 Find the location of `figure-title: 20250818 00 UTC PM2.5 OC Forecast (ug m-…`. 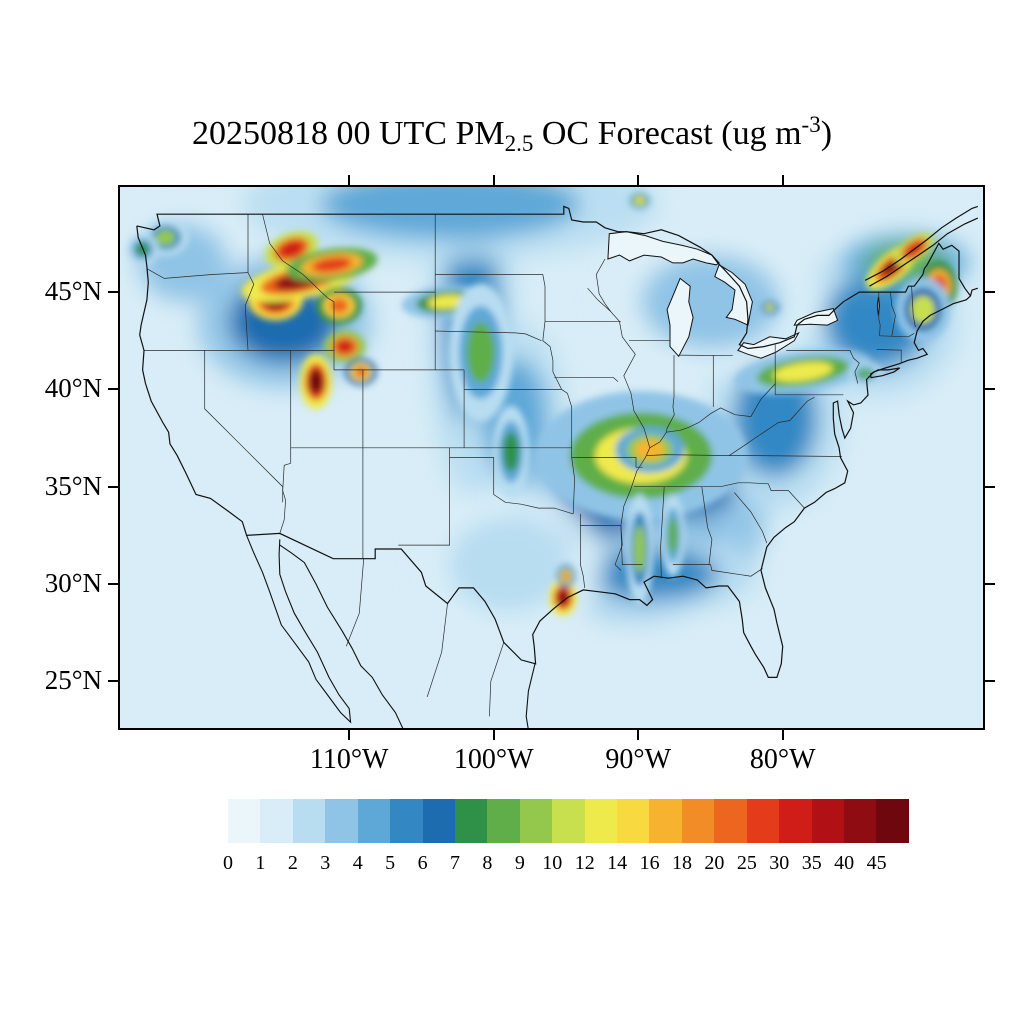

figure-title: 20250818 00 UTC PM2.5 OC Forecast (ug m-… is located at coordinates (512, 134).